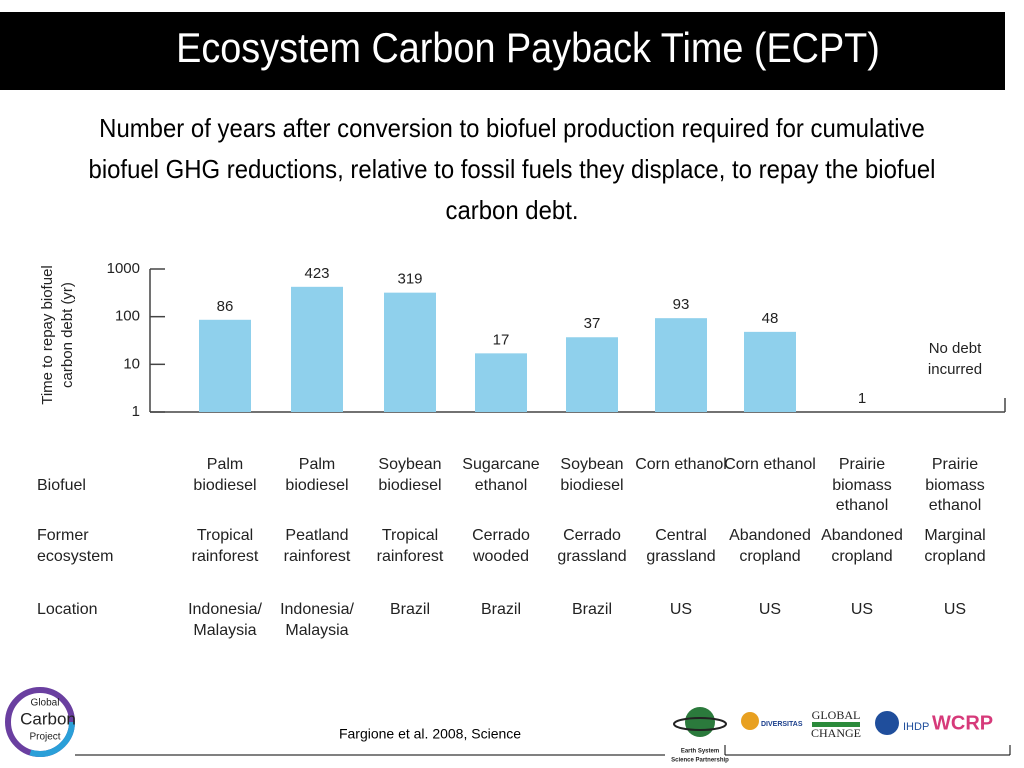 Image resolution: width=1024 pixels, height=768 pixels. I want to click on y-tick-label: 1000, so click(123, 268).